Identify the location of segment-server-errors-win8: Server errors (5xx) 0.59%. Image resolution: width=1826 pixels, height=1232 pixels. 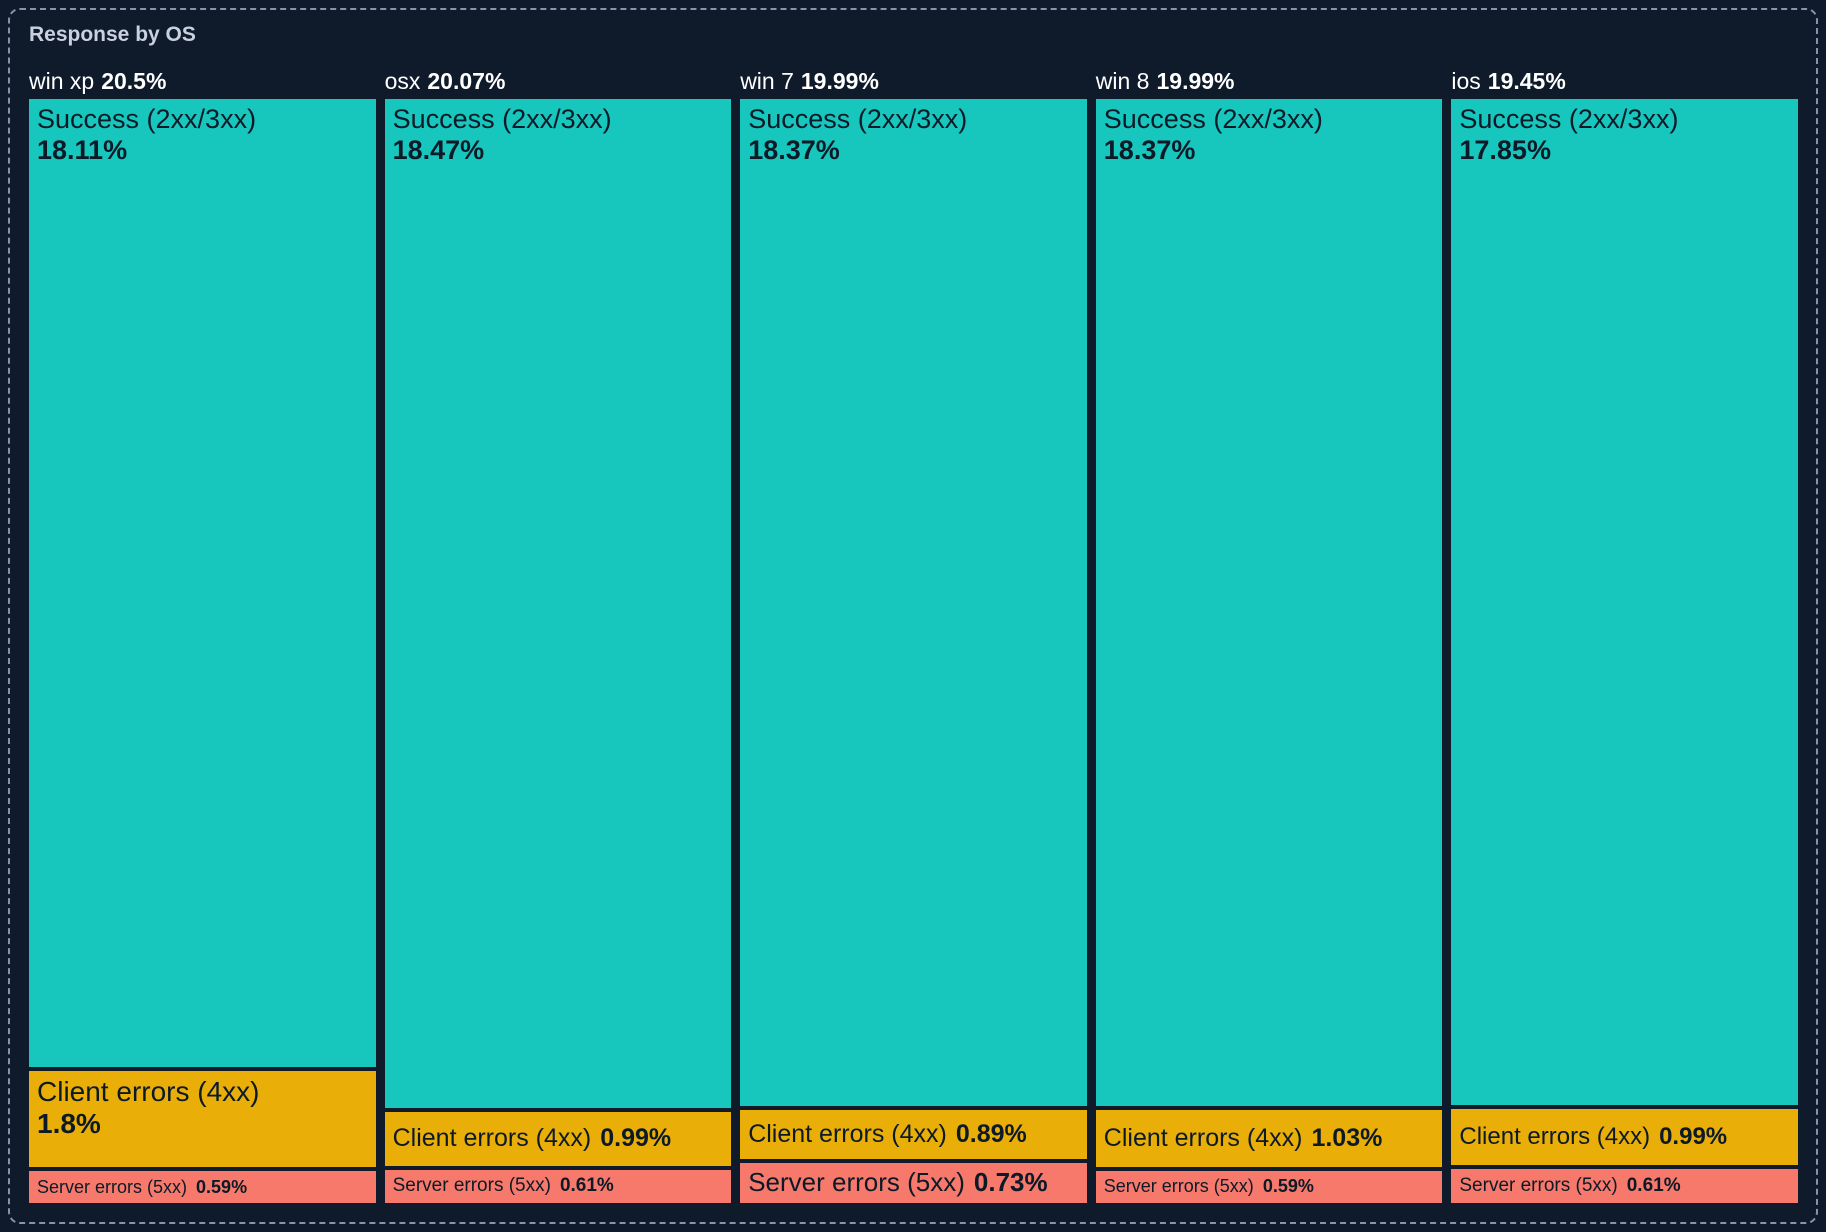
(1269, 1186).